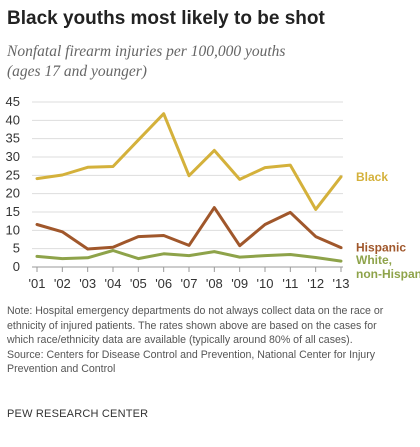 This screenshot has height=447, width=420. I want to click on x-tick-label: '11, so click(290, 283).